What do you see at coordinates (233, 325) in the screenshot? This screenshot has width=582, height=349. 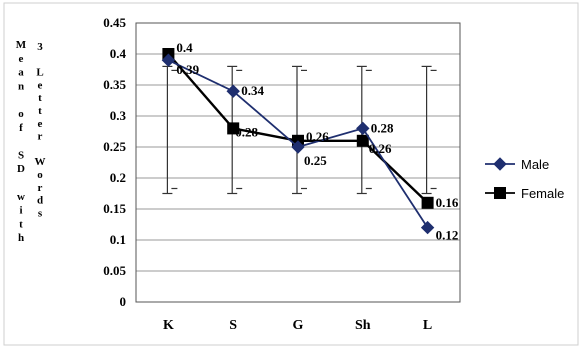 I see `x-tick-label: S` at bounding box center [233, 325].